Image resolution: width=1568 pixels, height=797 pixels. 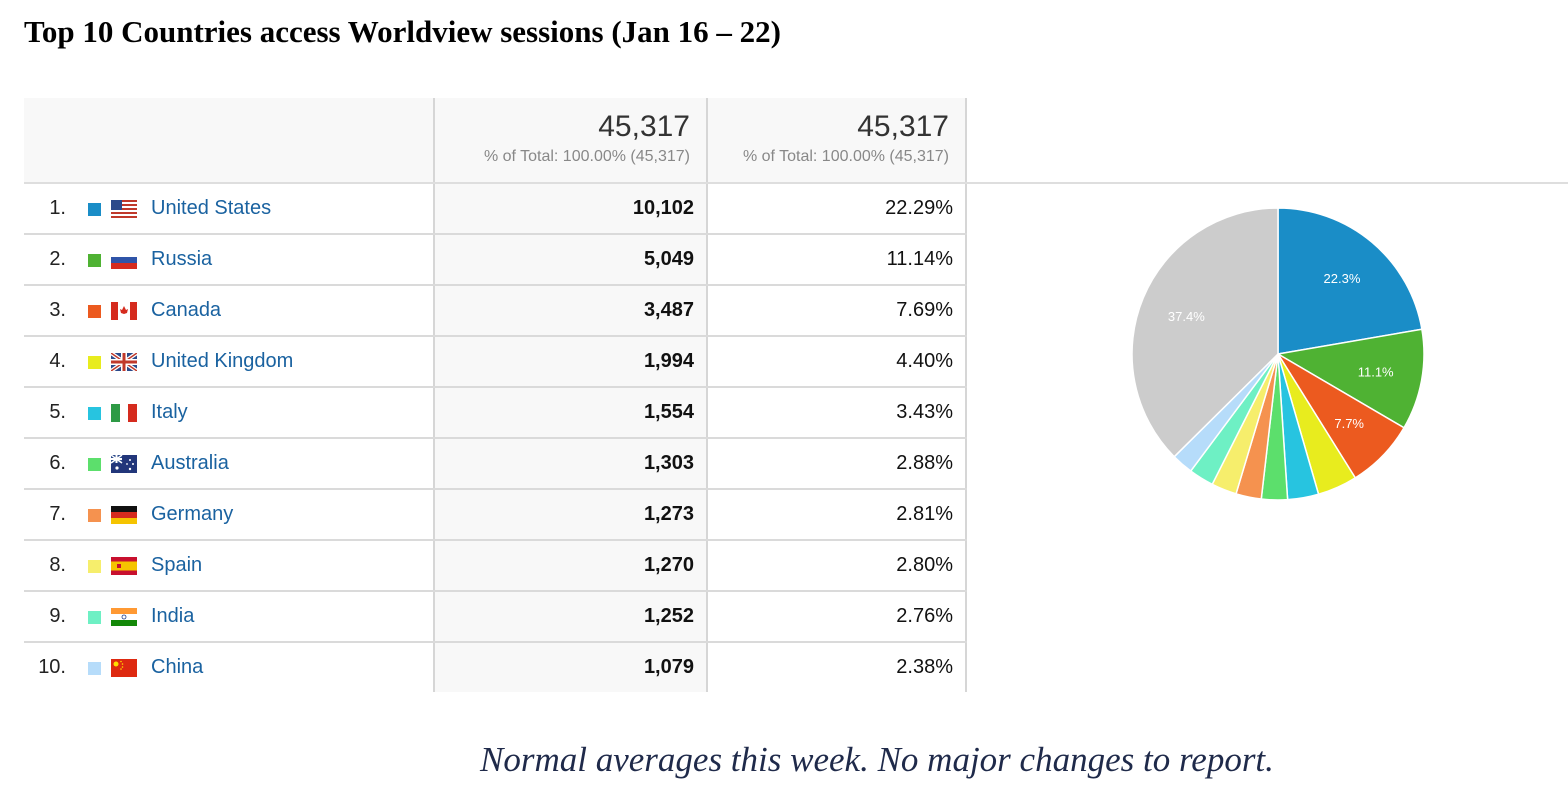 I want to click on sessions-total-subtext: % of Total: 100.00% (45,317), so click(x=586, y=156).